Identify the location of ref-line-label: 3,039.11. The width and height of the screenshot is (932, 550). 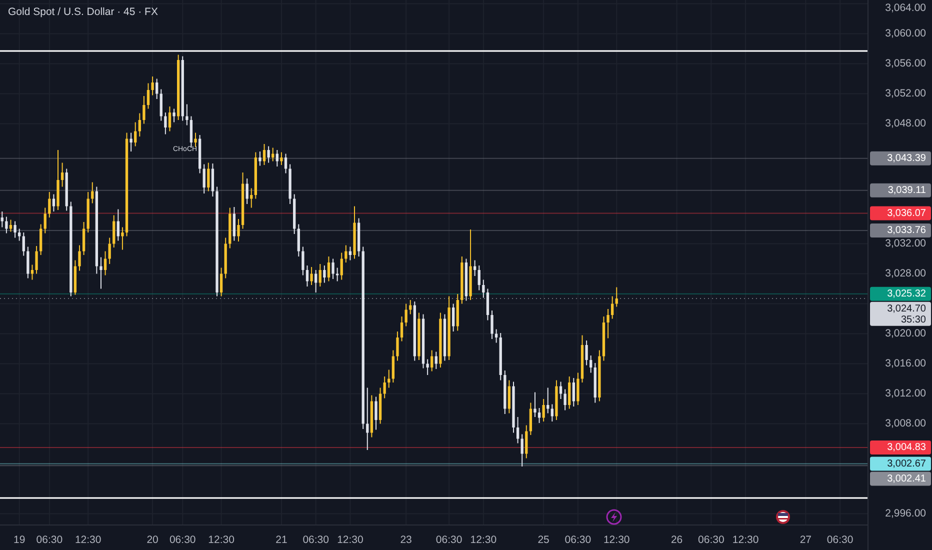
(907, 190).